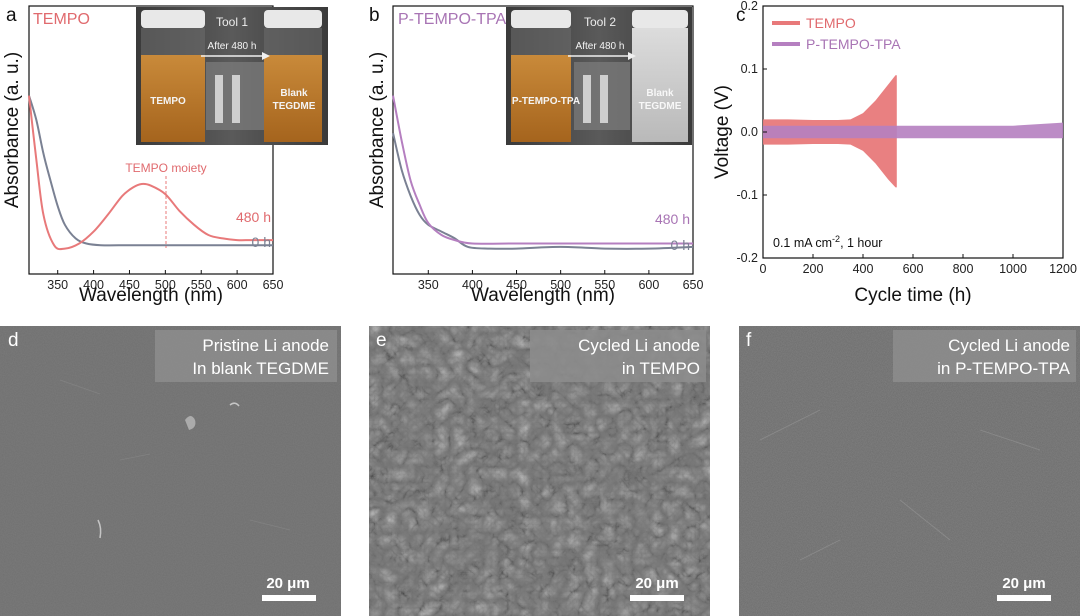 This screenshot has height=616, width=1080. I want to click on photo-label-tegdme: TEGDME, so click(294, 106).